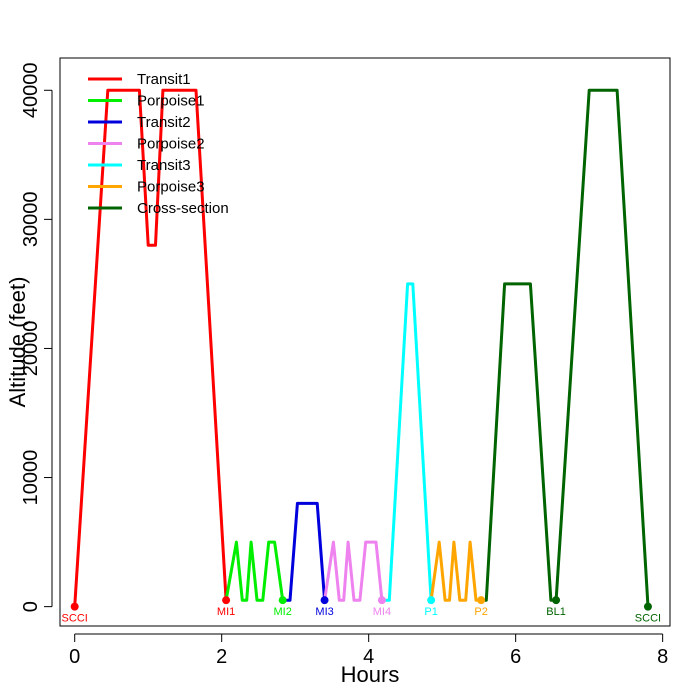  Describe the element at coordinates (515, 657) in the screenshot. I see `x-tick-label: 6` at that location.